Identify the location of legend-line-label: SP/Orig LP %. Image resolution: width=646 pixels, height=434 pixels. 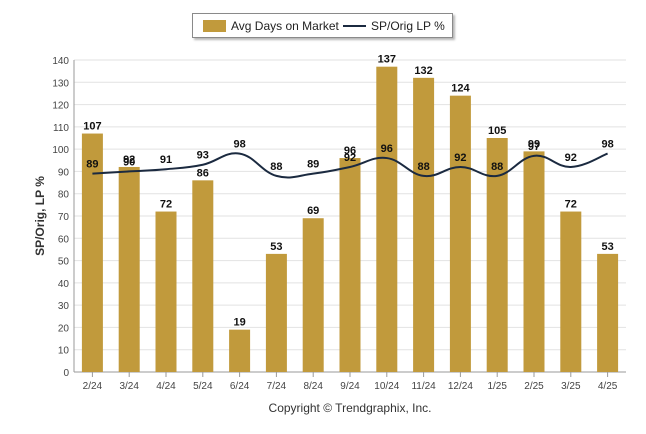
(408, 26).